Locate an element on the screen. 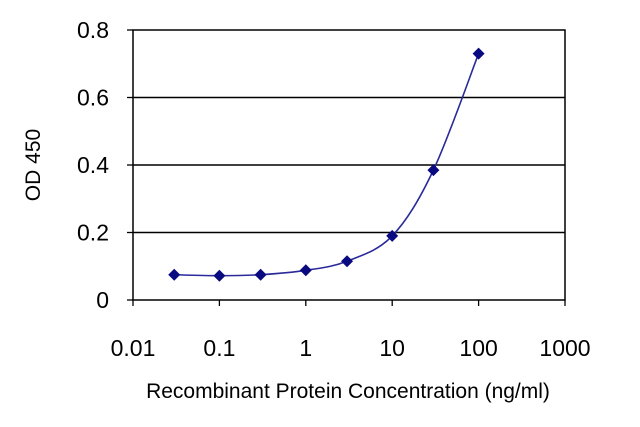  y-axis-title: OD 450 is located at coordinates (33, 165).